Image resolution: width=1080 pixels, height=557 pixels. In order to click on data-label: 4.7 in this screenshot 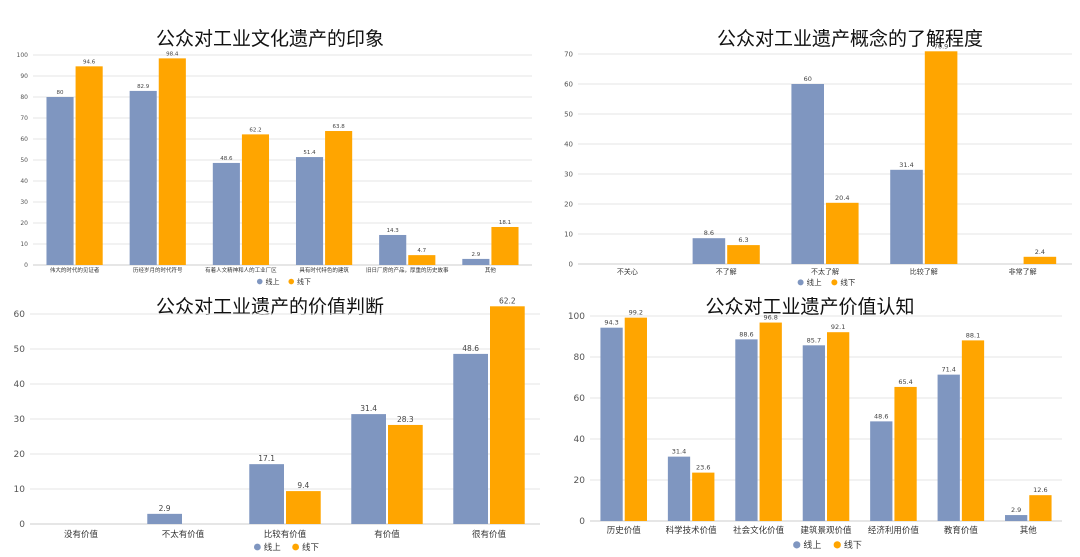, I will do `click(421, 251)`.